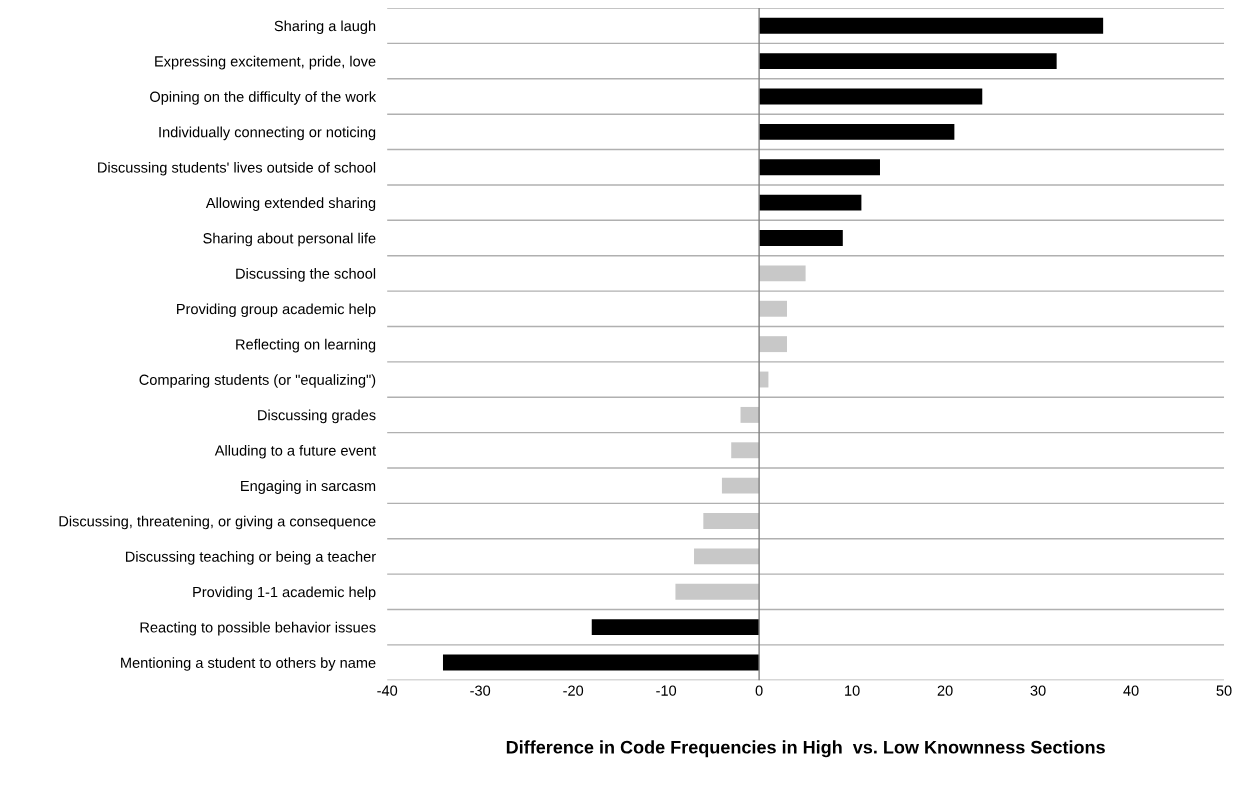 The height and width of the screenshot is (805, 1249). Describe the element at coordinates (217, 522) in the screenshot. I see `y-tick-label: Discussing, threatening, or giving a consequence` at that location.